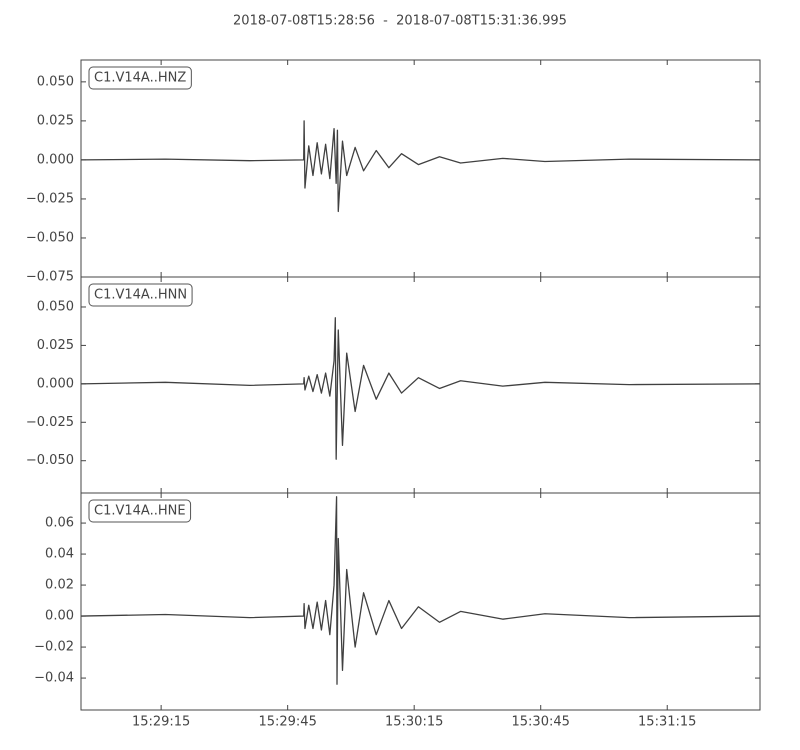  What do you see at coordinates (50, 277) in the screenshot?
I see `y-tick-label: −0.075` at bounding box center [50, 277].